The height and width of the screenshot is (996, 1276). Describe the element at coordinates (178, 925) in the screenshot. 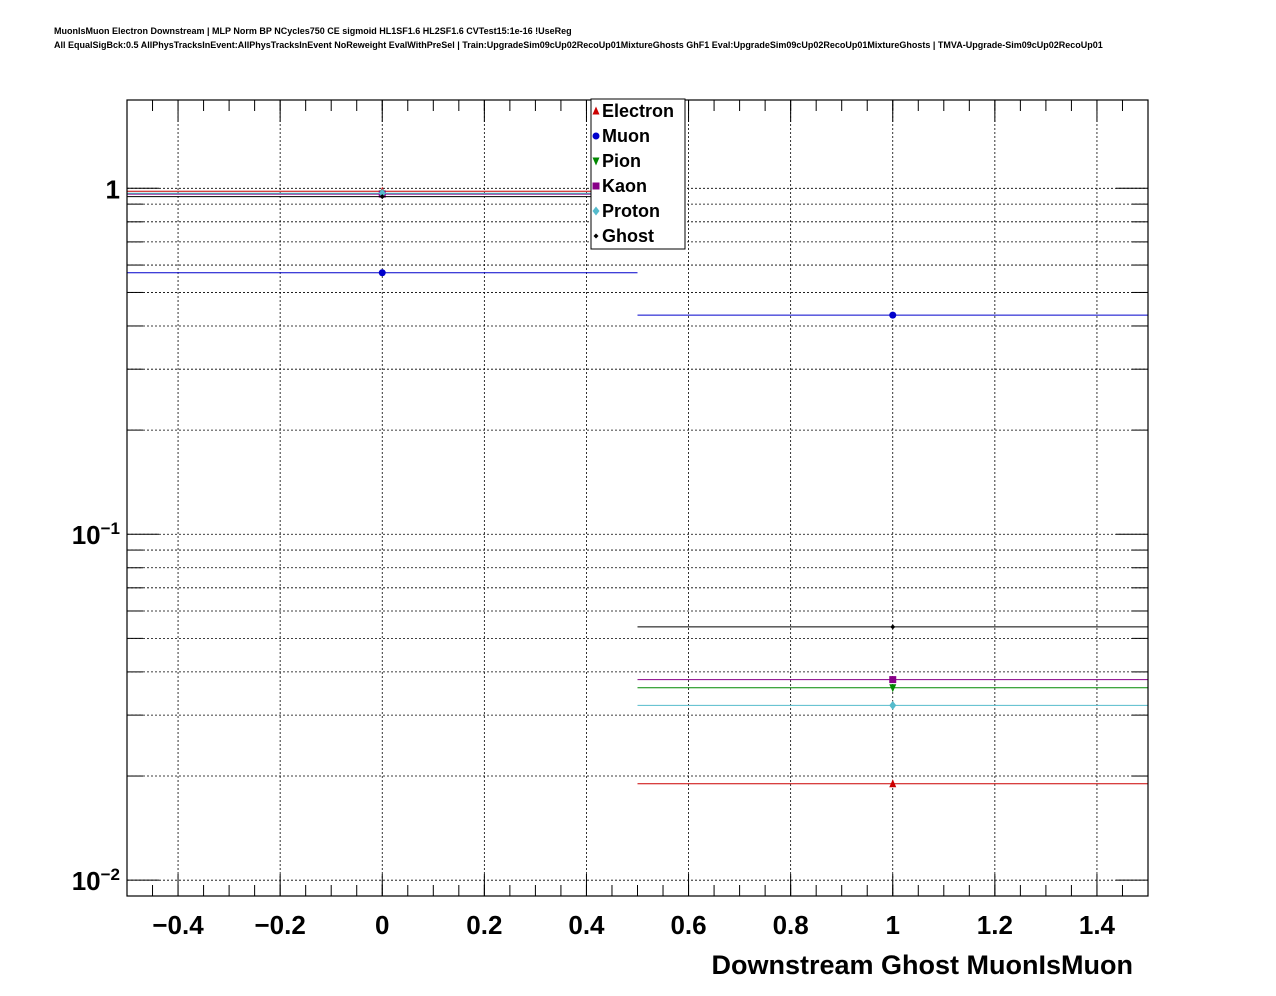

I see `x-tick-label: −0.4` at that location.